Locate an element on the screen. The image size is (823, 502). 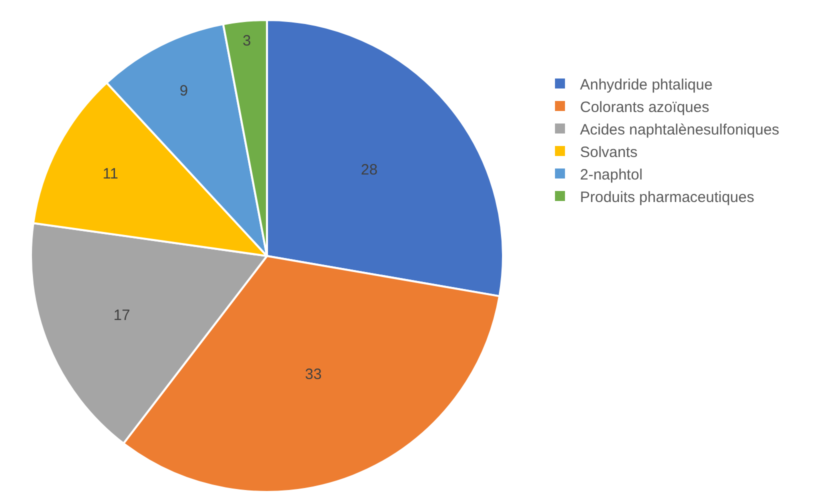
data-label: 11 is located at coordinates (110, 174).